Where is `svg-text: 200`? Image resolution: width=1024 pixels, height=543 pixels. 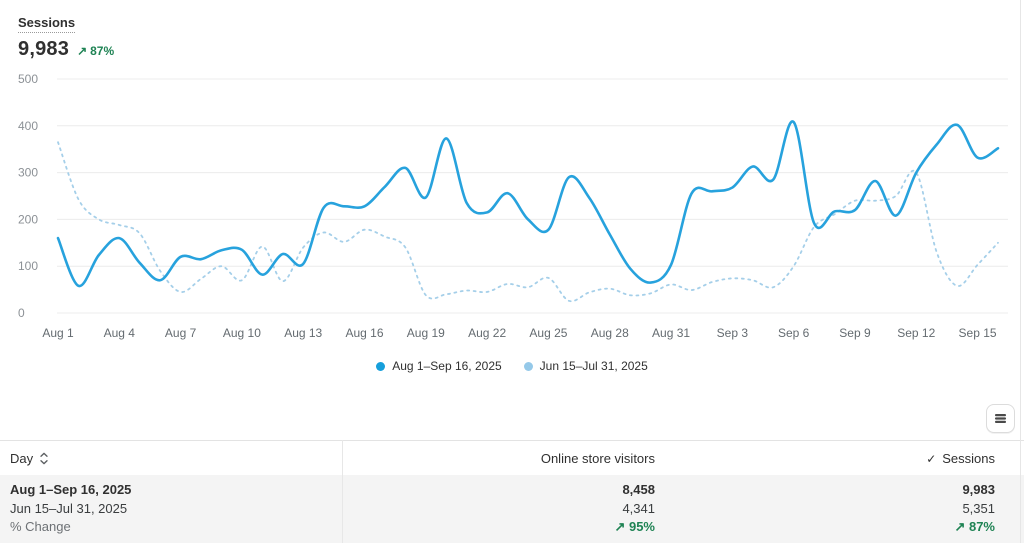
svg-text: 200 is located at coordinates (28, 219).